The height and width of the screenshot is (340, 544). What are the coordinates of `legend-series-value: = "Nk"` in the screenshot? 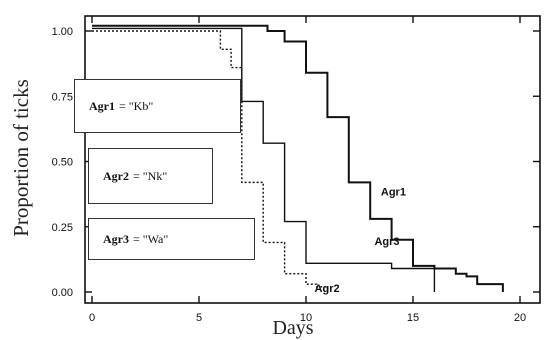 It's located at (150, 175).